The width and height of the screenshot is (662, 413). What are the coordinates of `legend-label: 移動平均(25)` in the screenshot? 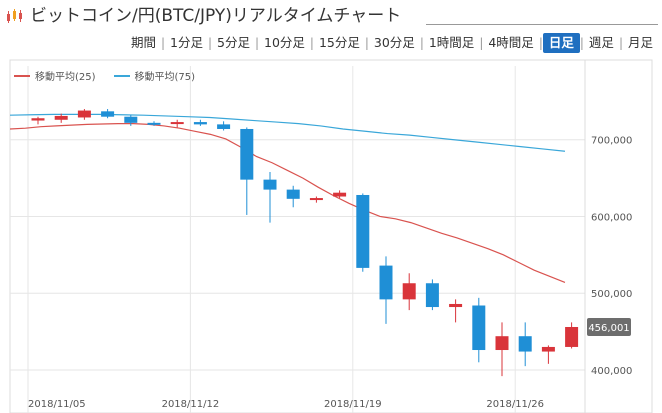 It's located at (65, 77).